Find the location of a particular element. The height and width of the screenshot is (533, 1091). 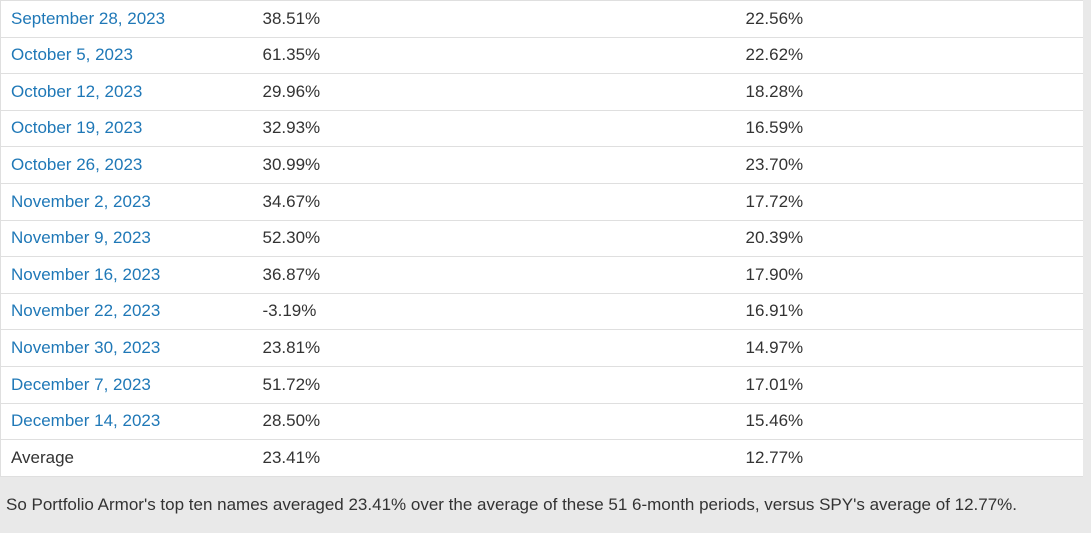

date-cell: December 7, 2023 is located at coordinates (126, 385).